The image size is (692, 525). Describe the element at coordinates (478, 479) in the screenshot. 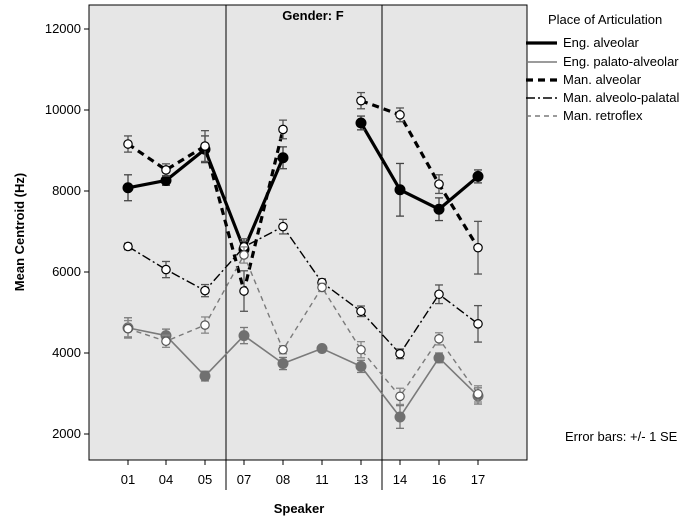

I see `x-tick-label: 17` at that location.